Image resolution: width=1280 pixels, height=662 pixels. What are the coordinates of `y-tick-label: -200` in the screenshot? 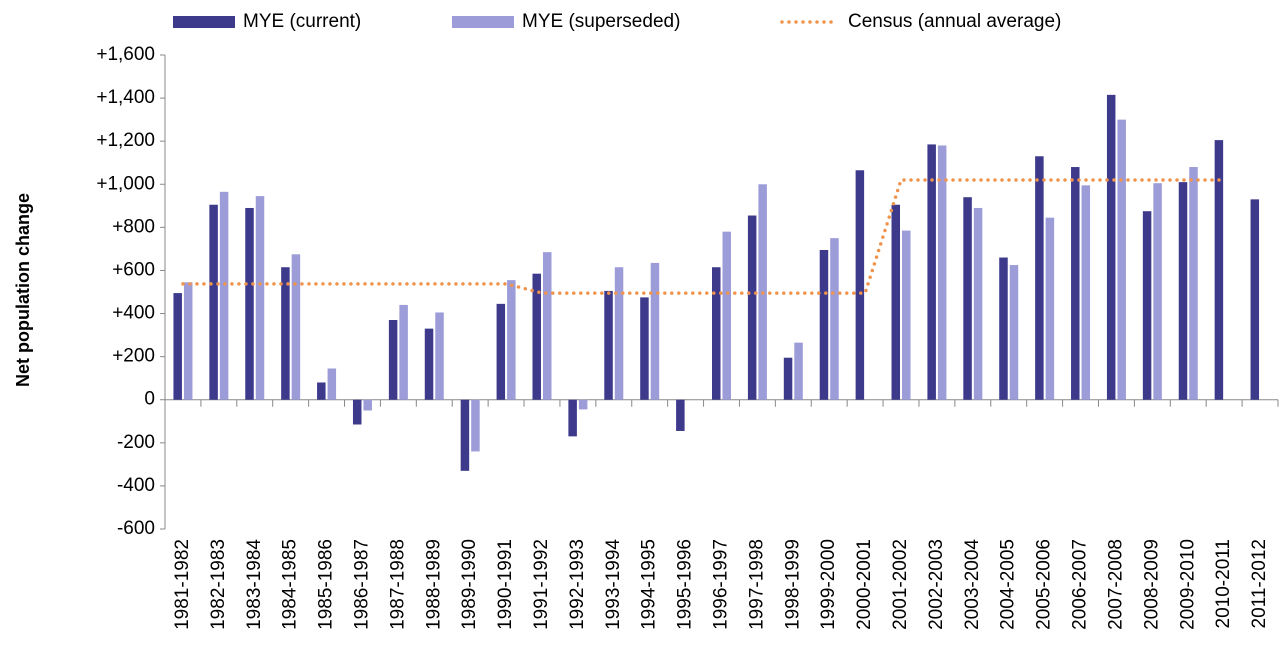 It's located at (136, 442).